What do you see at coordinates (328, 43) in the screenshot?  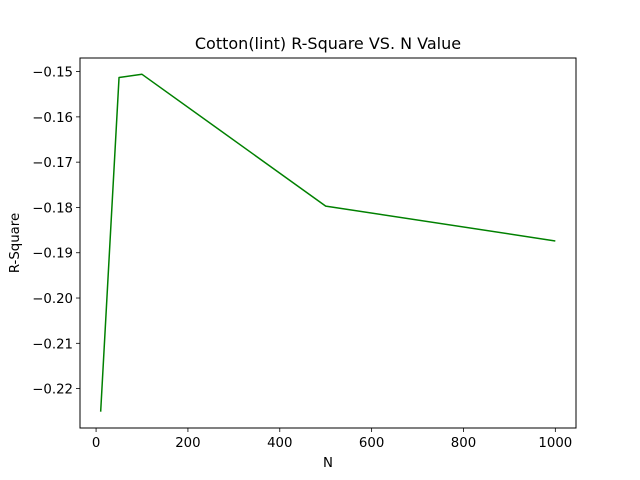 I see `chart-title: Cotton(lint) R-Square VS. N Value` at bounding box center [328, 43].